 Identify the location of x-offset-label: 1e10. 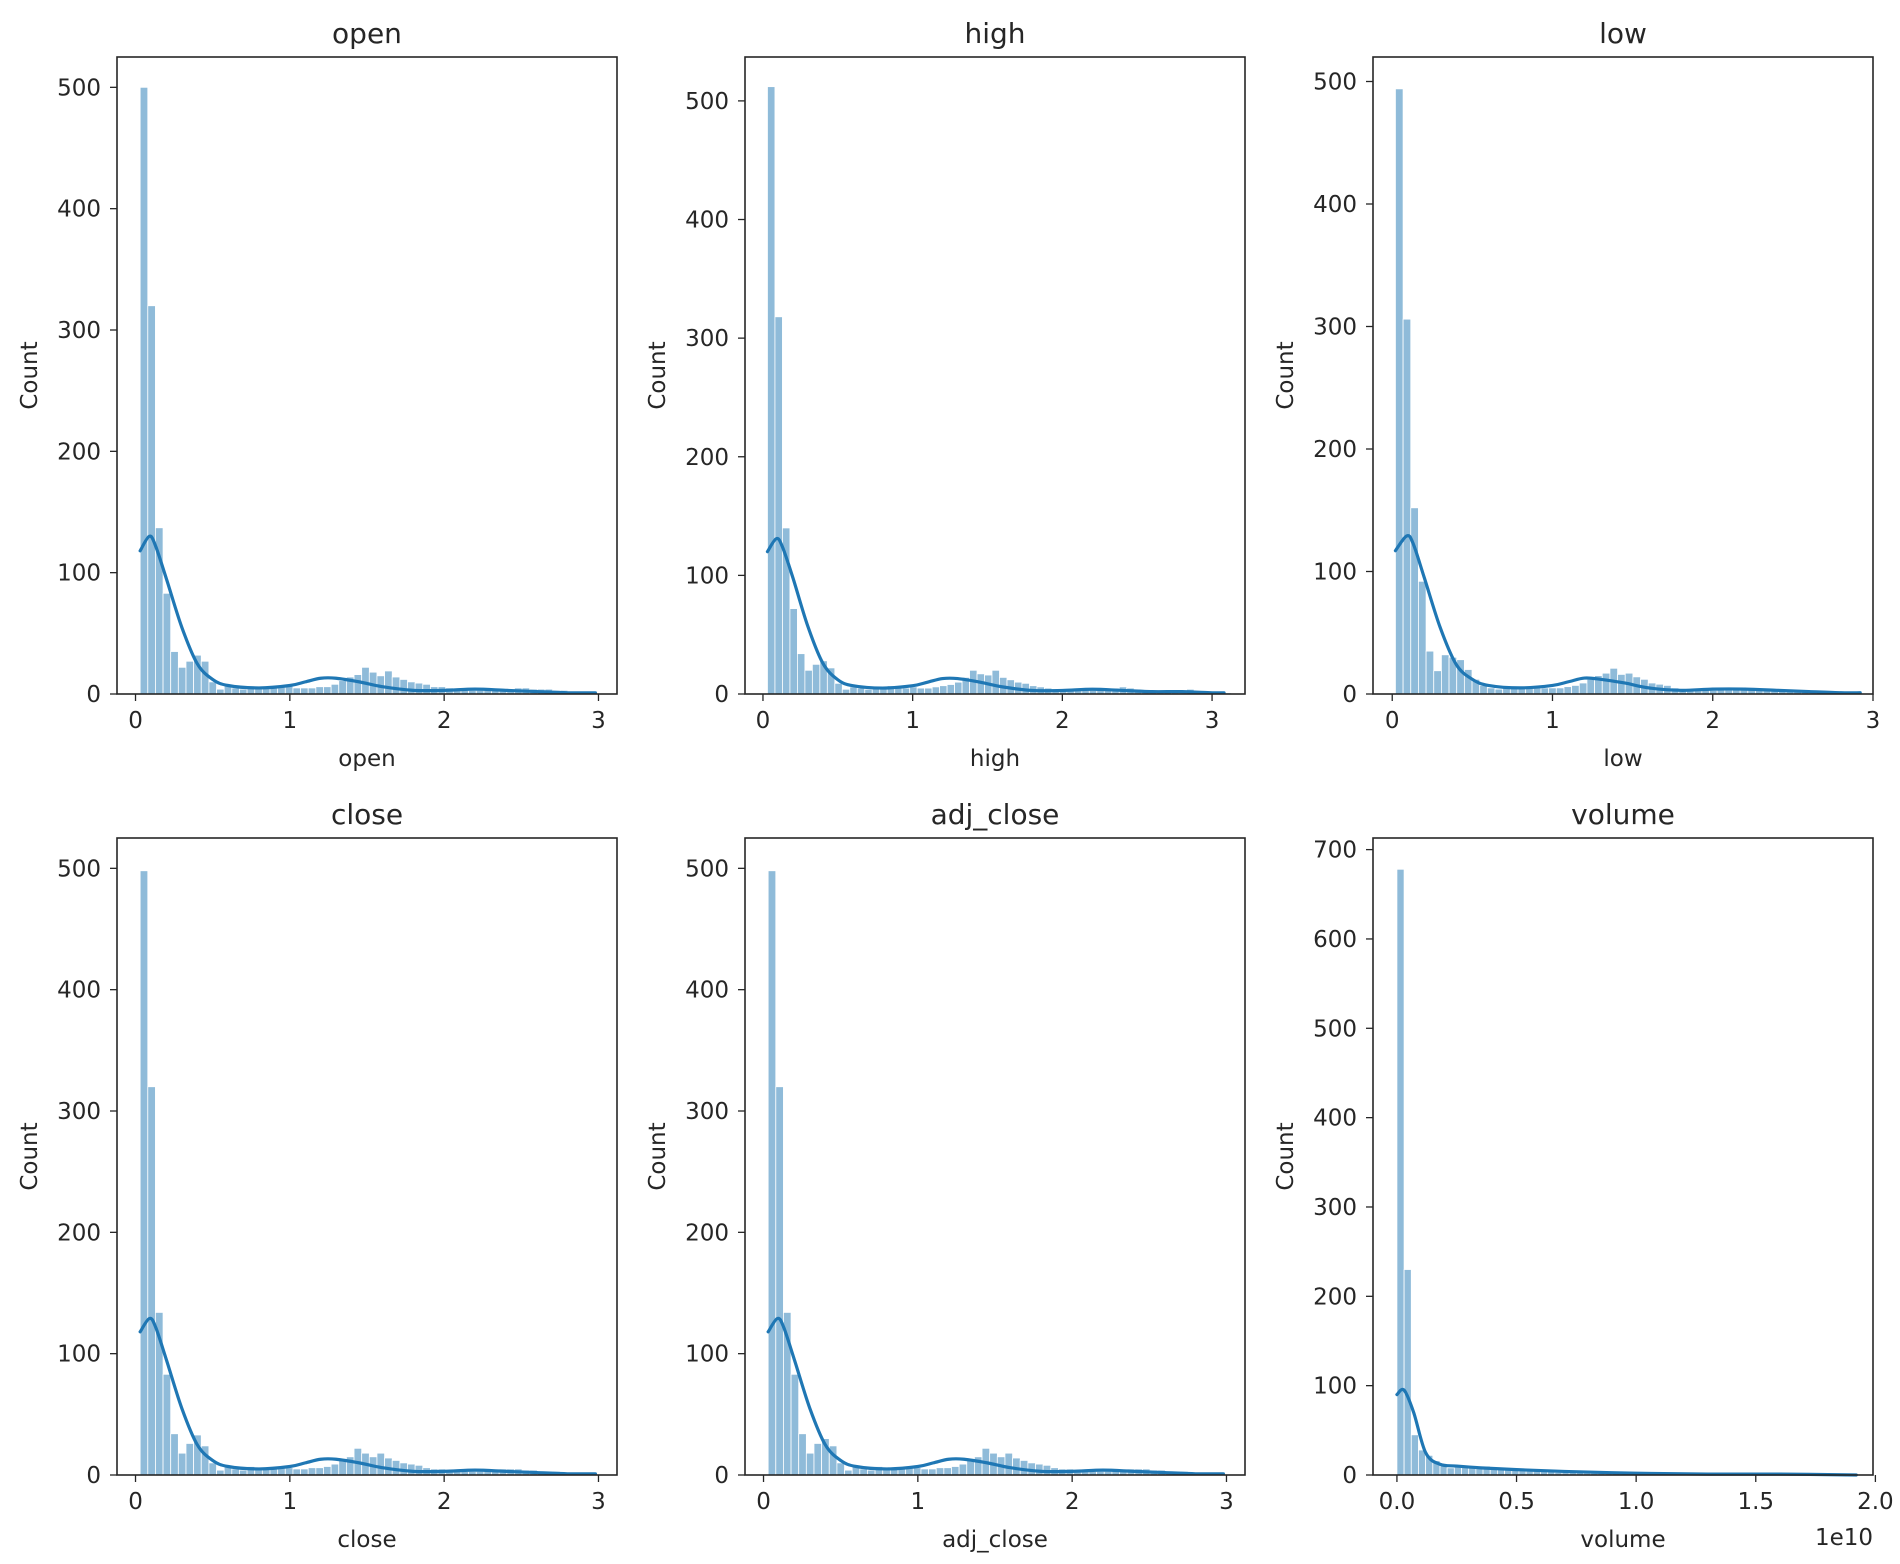
(1844, 1538).